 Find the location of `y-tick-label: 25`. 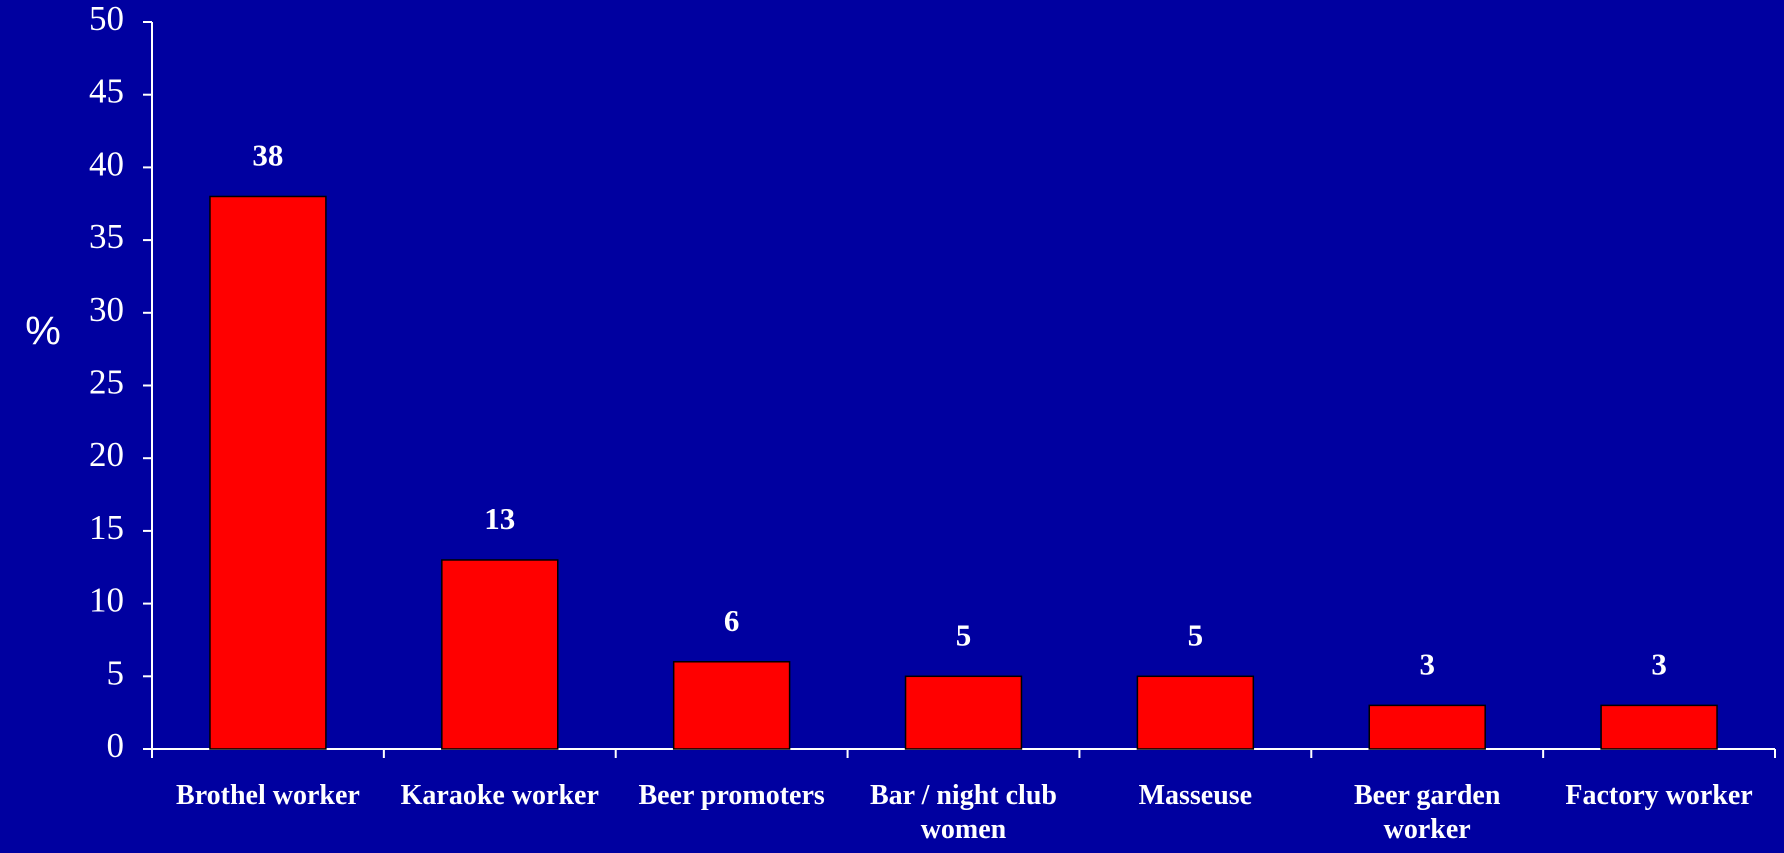

y-tick-label: 25 is located at coordinates (106, 382).